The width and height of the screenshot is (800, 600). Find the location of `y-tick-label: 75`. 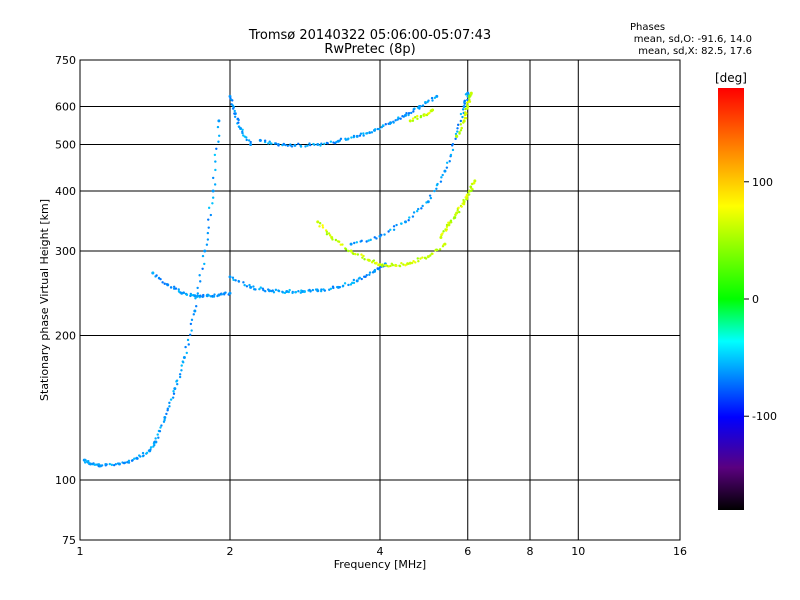

y-tick-label: 75 is located at coordinates (69, 540).